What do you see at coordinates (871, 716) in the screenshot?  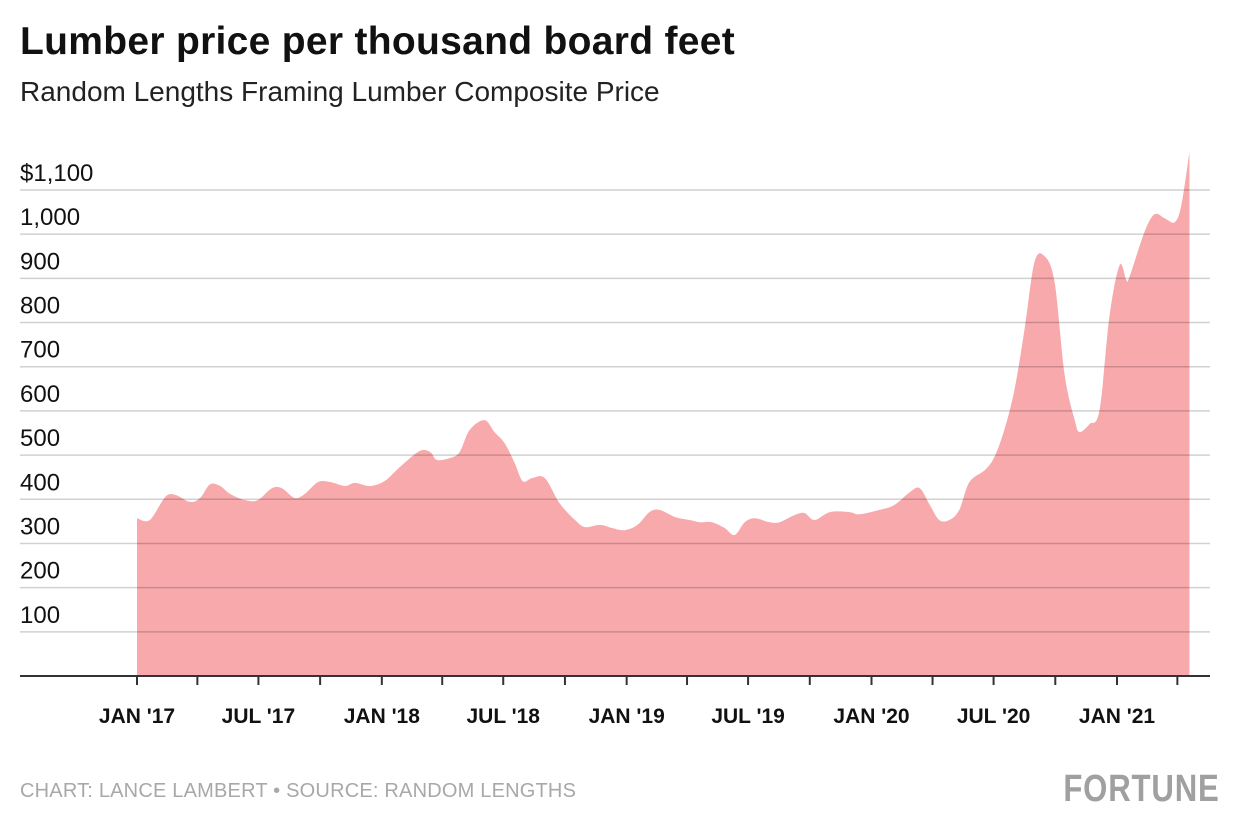 I see `x-tick-label: JAN '20` at bounding box center [871, 716].